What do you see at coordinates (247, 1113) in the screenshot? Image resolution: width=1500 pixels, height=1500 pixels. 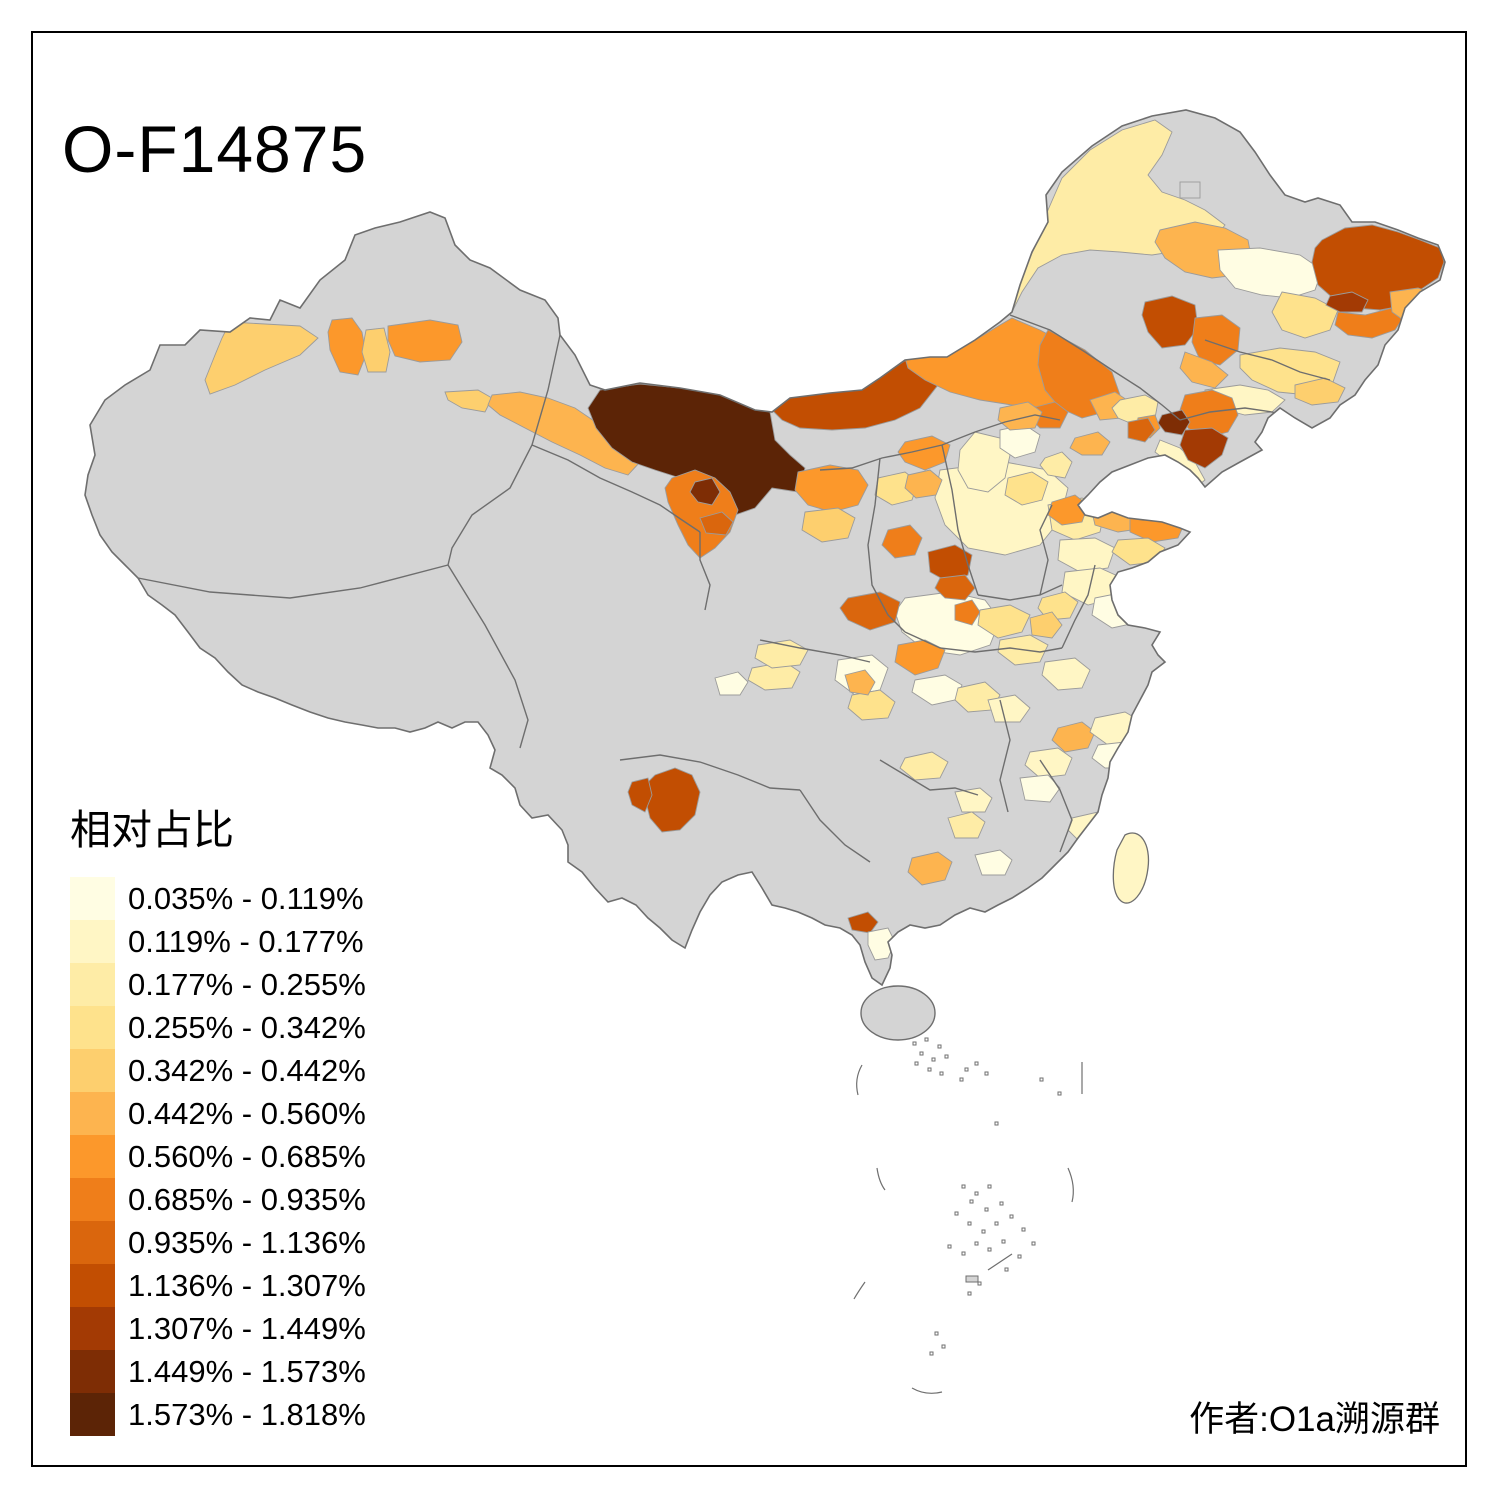 I see `legend-label: 0.442% - 0.560%` at bounding box center [247, 1113].